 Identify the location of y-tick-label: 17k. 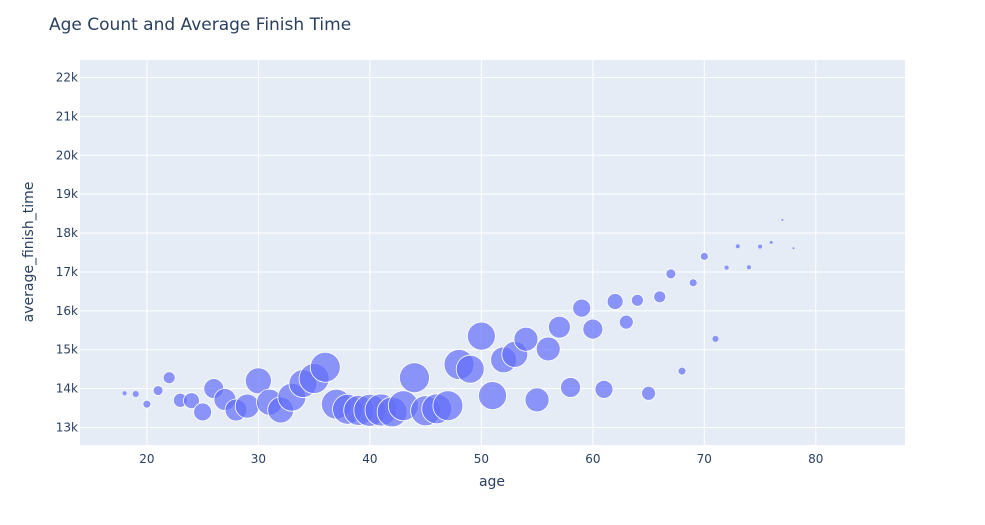
(67, 272).